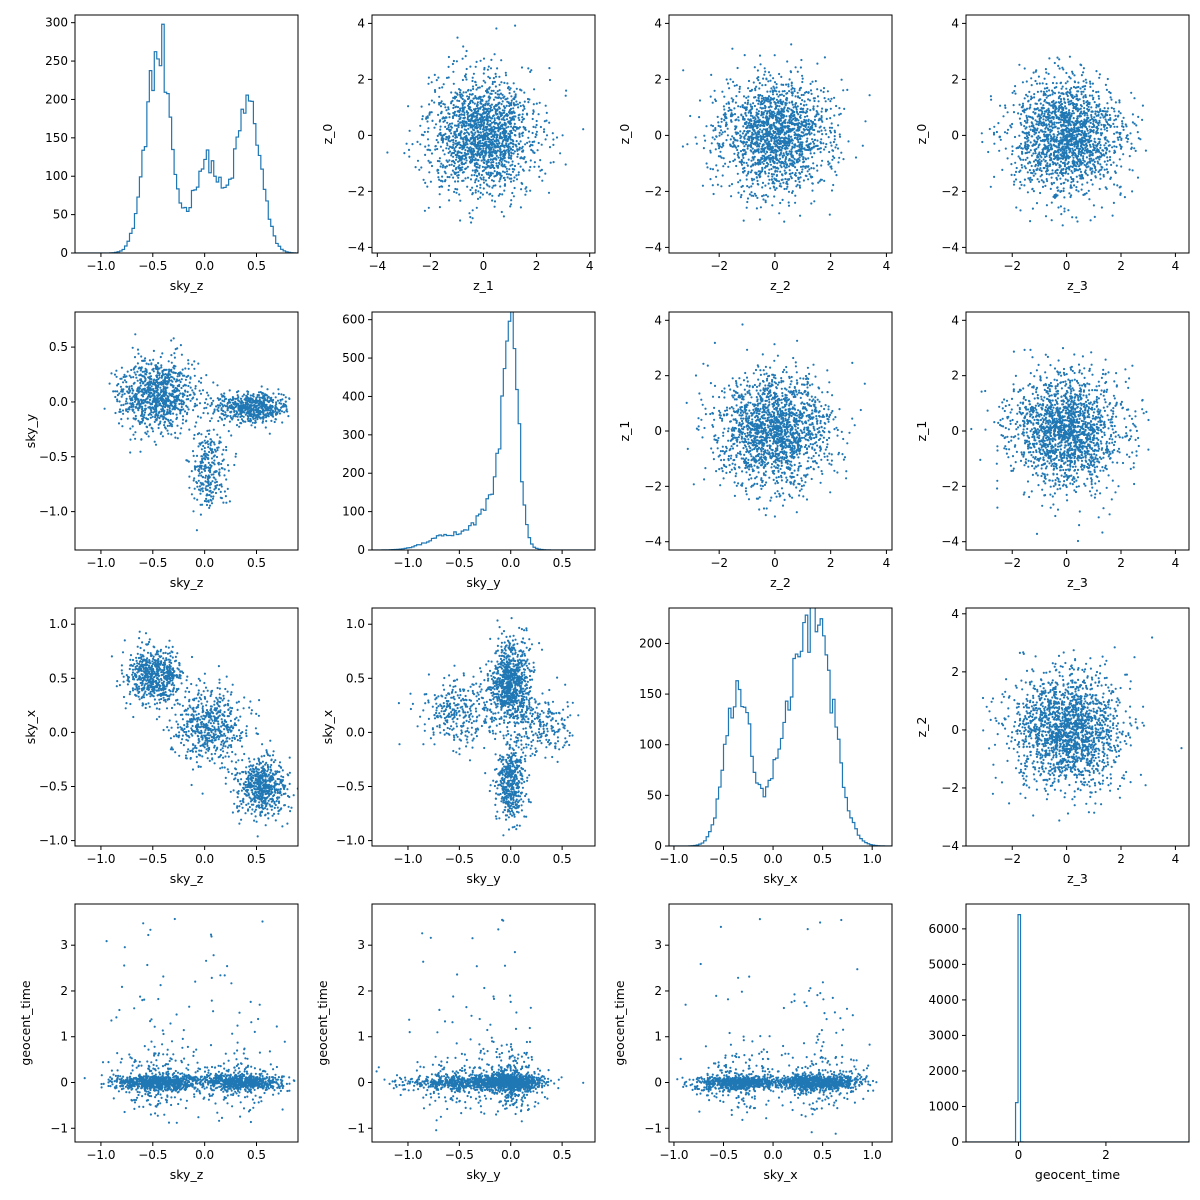 The width and height of the screenshot is (1200, 1200). Describe the element at coordinates (921, 727) in the screenshot. I see `y-axis-label: z_2` at that location.